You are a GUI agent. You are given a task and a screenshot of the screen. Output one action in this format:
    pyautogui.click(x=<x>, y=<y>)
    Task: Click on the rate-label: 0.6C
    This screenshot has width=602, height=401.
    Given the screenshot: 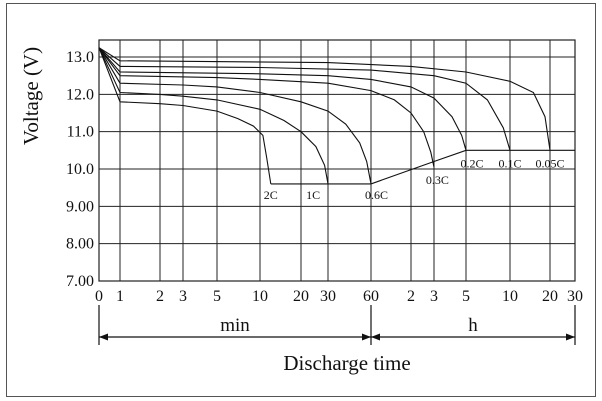 What is the action you would take?
    pyautogui.click(x=376, y=195)
    